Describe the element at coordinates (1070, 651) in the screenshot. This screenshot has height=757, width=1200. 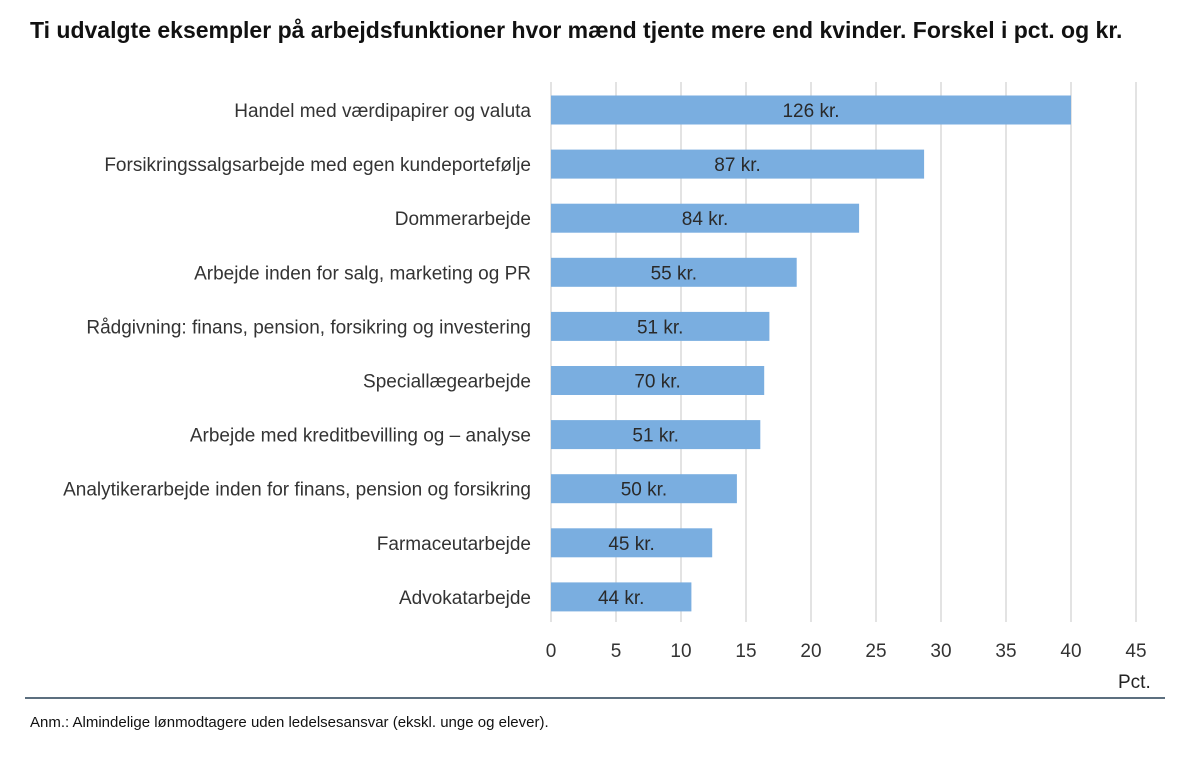
I see `x-tick-label: 40` at that location.